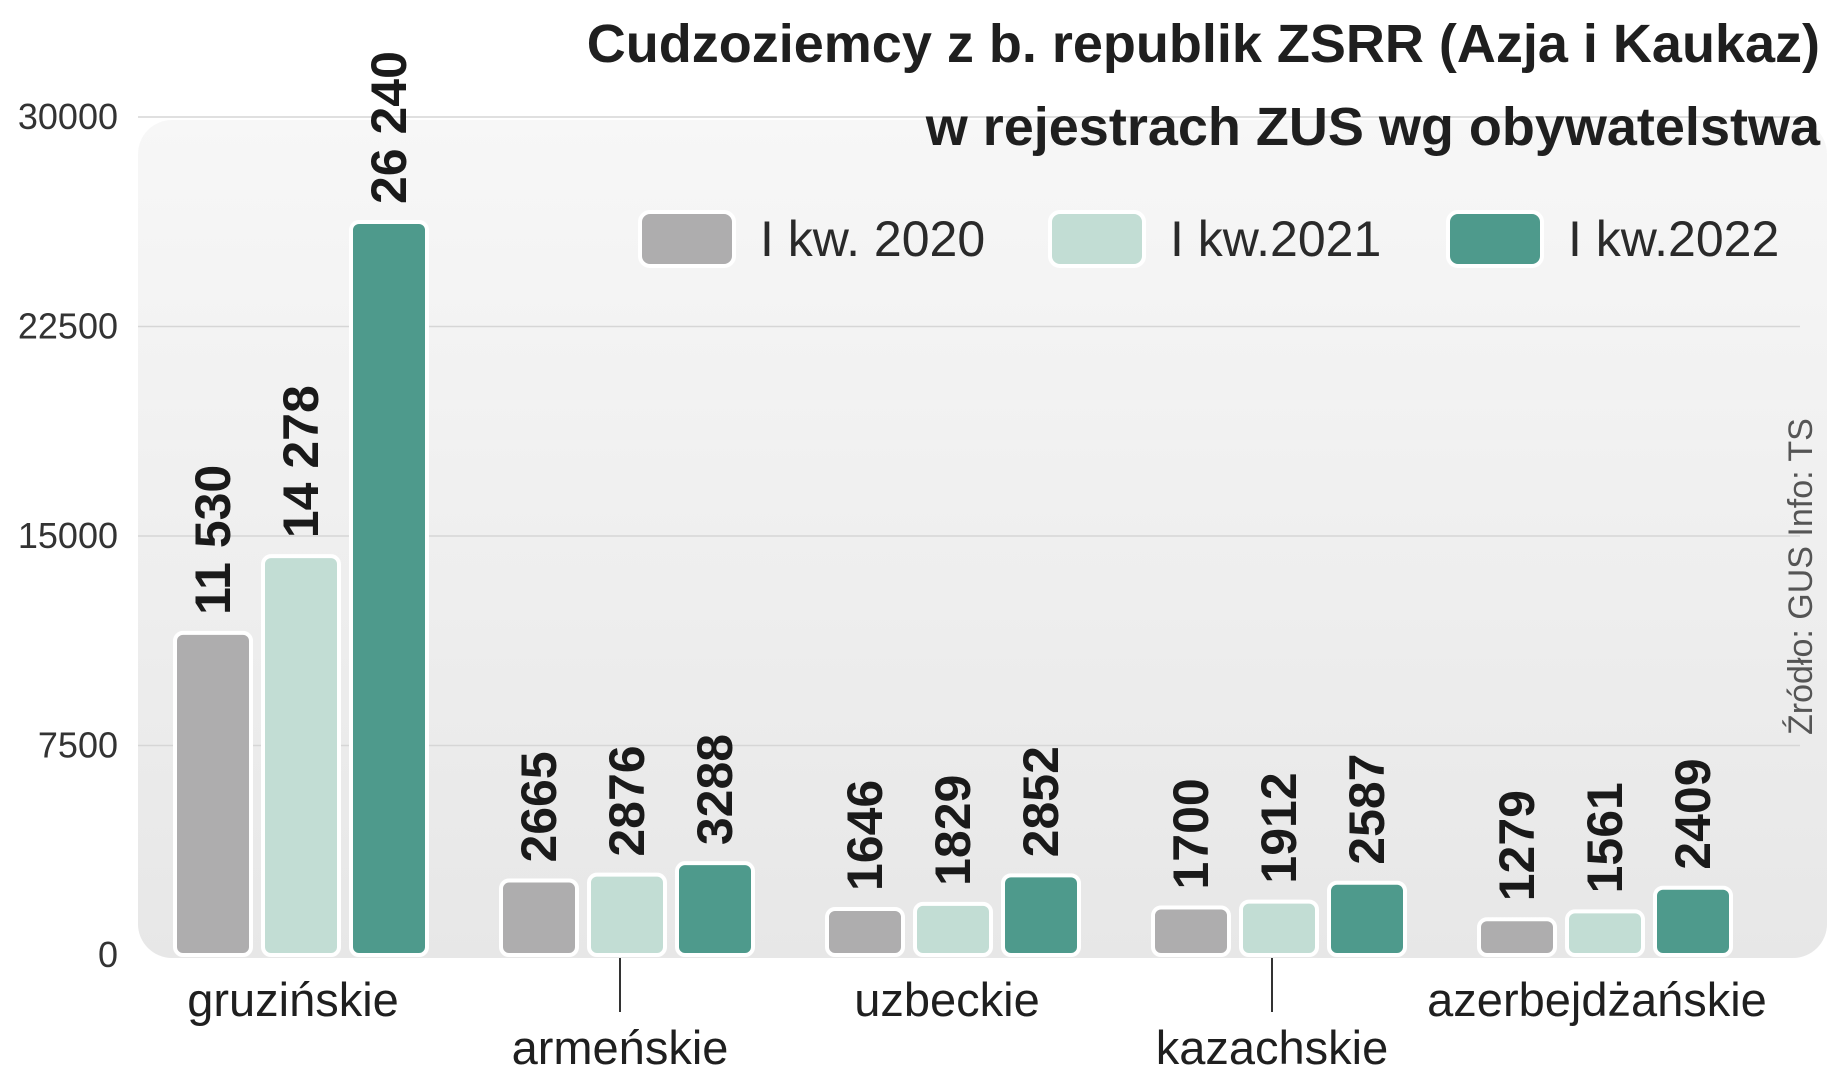 Image resolution: width=1827 pixels, height=1080 pixels. I want to click on y-axis-ticks: 0 7500 15000 22500 30000, so click(68, 535).